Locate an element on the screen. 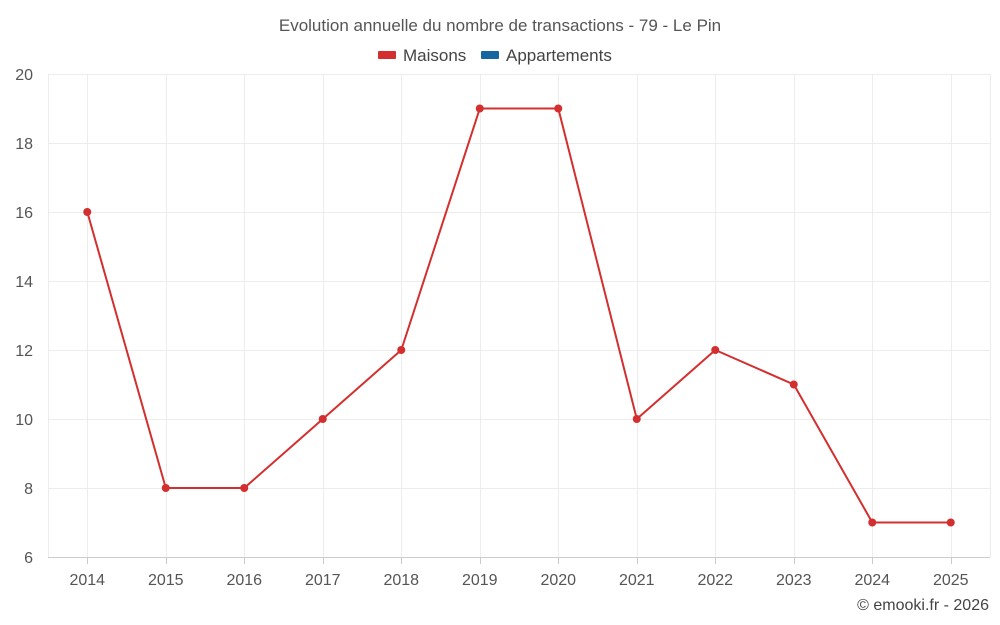  y-tick-label: 14 is located at coordinates (24, 282).